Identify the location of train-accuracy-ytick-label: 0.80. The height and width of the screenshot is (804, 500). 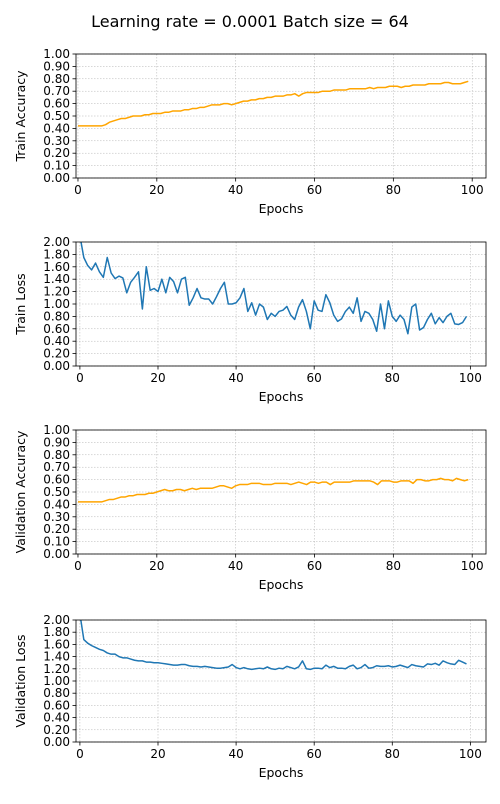
(56, 79).